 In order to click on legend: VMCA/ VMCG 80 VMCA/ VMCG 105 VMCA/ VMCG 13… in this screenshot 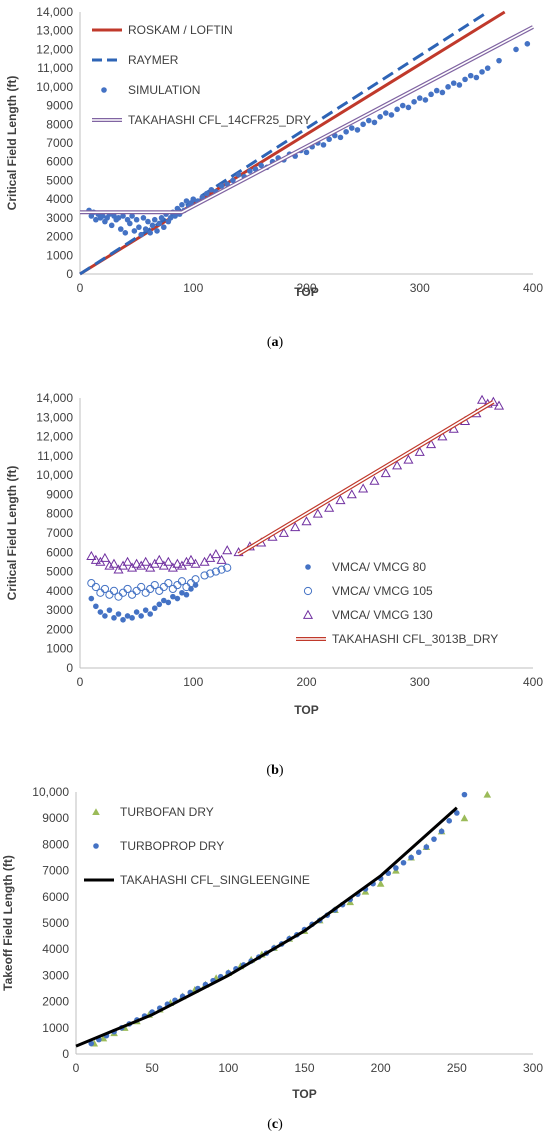, I will do `click(397, 603)`.